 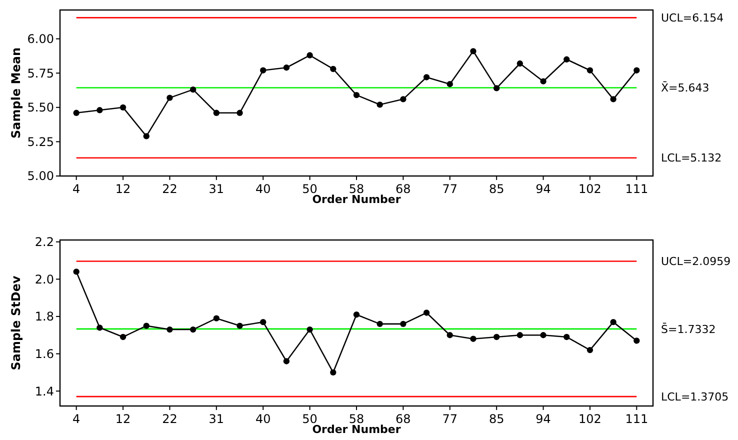 What do you see at coordinates (695, 397) in the screenshot?
I see `ref-line-label: LCL=1.3705` at bounding box center [695, 397].